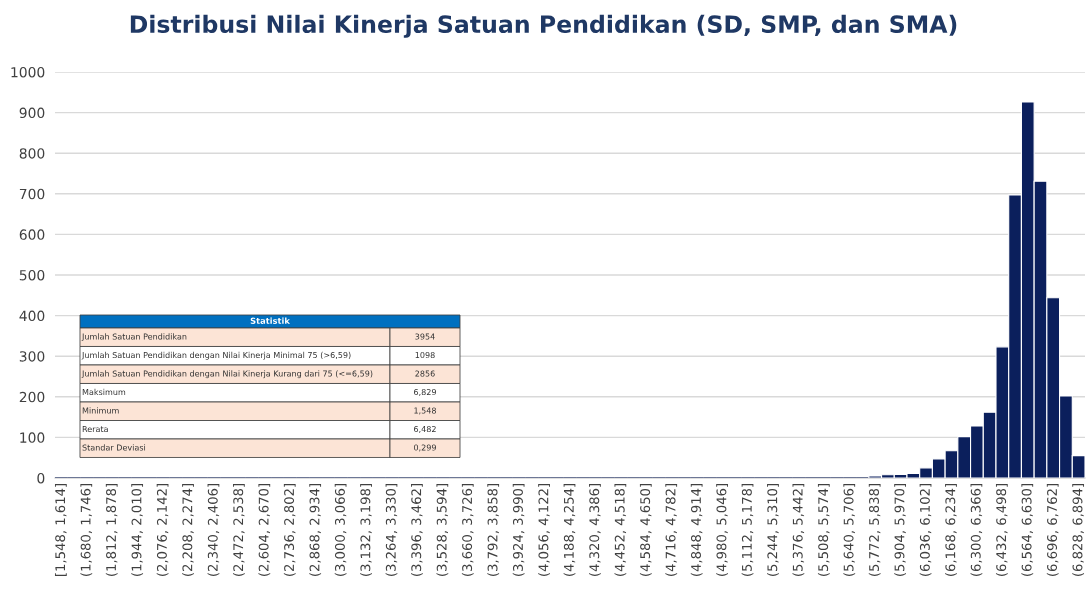 The width and height of the screenshot is (1087, 592). Describe the element at coordinates (227, 374) in the screenshot. I see `annotation: Jumlah Satuan Pendidikan dengan Nilai Kinerja Kurang dari 75 (<=6,59)` at that location.